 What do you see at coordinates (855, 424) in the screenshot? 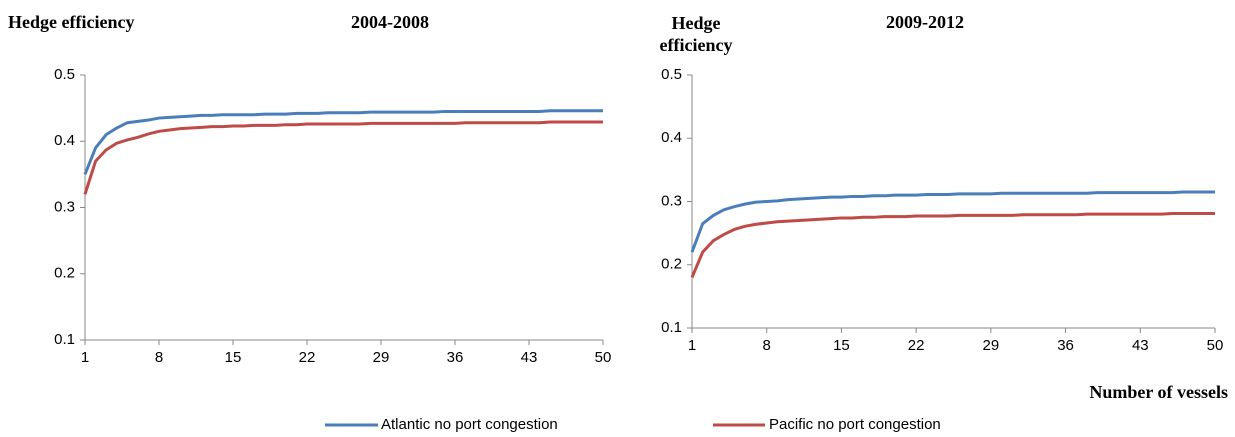
I see `legend-label: Pacific no port congestion` at bounding box center [855, 424].